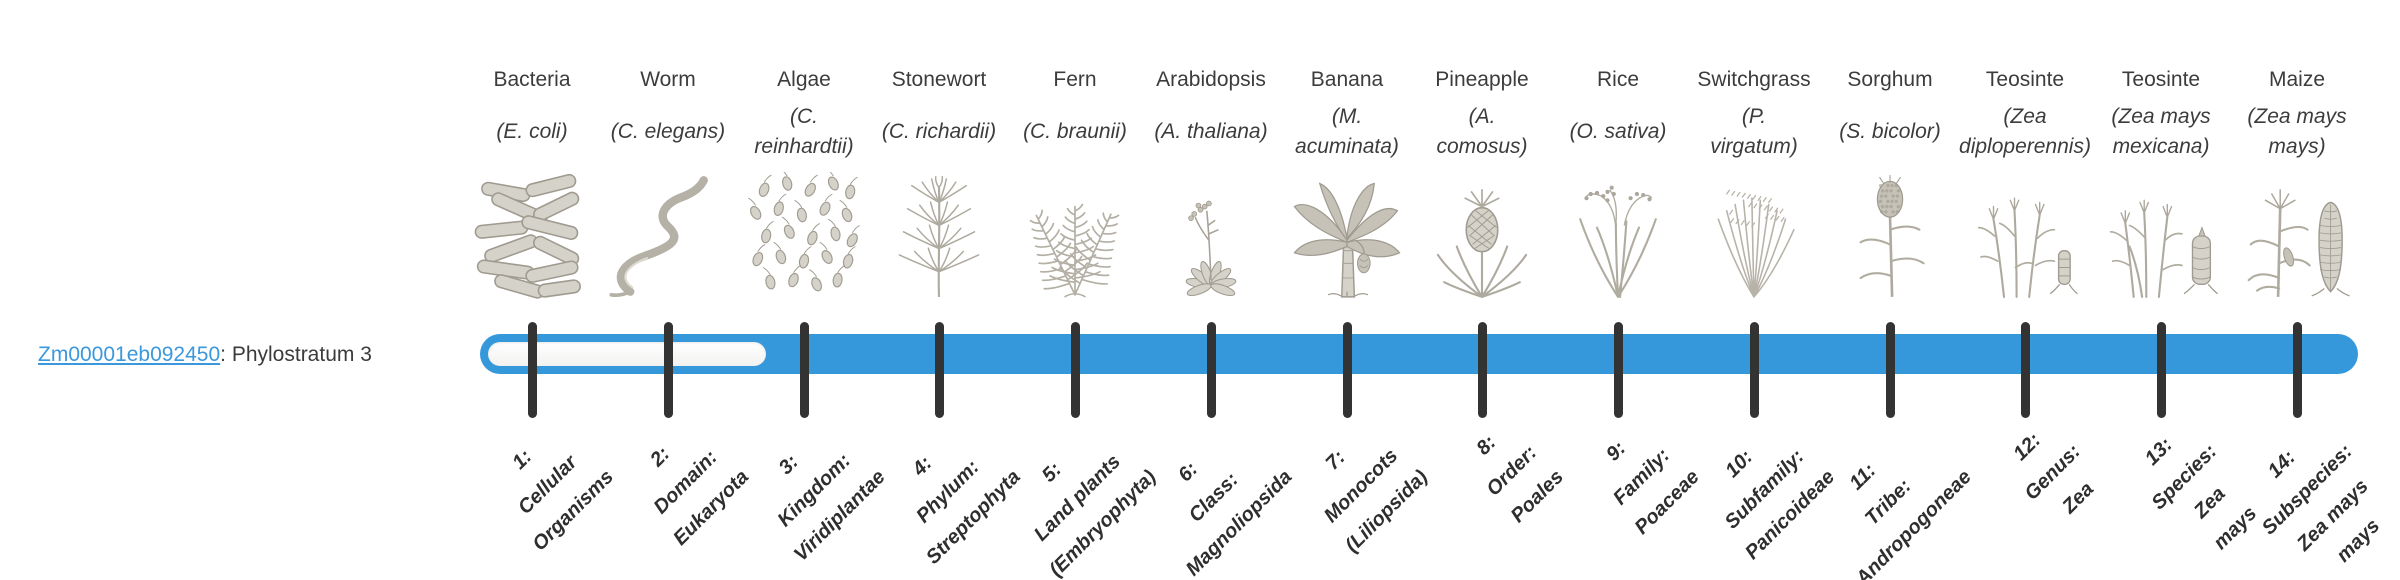  I want to click on phylostratum-column: Bacteria (E. coli) 1: Cellular Organisms, so click(539, 290).